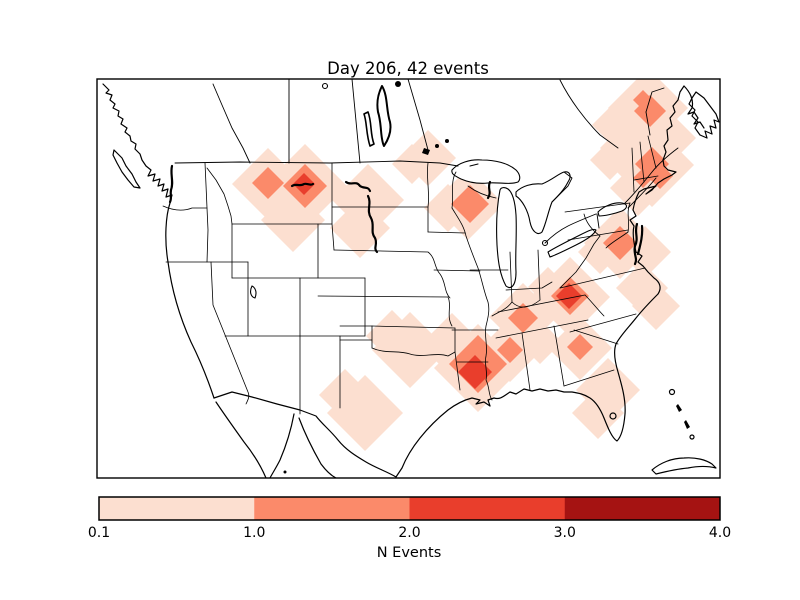 This screenshot has height=600, width=800. I want to click on colorbar-tick-label: 4.0, so click(720, 533).